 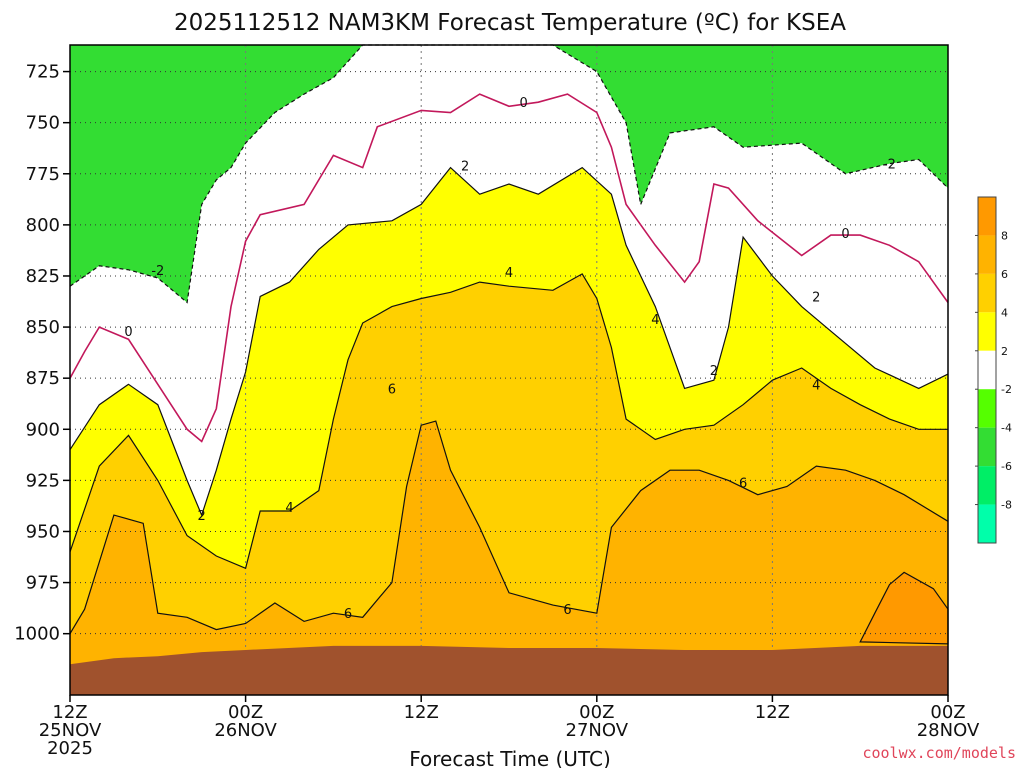 I want to click on y-tick-label: 725, so click(x=43, y=72).